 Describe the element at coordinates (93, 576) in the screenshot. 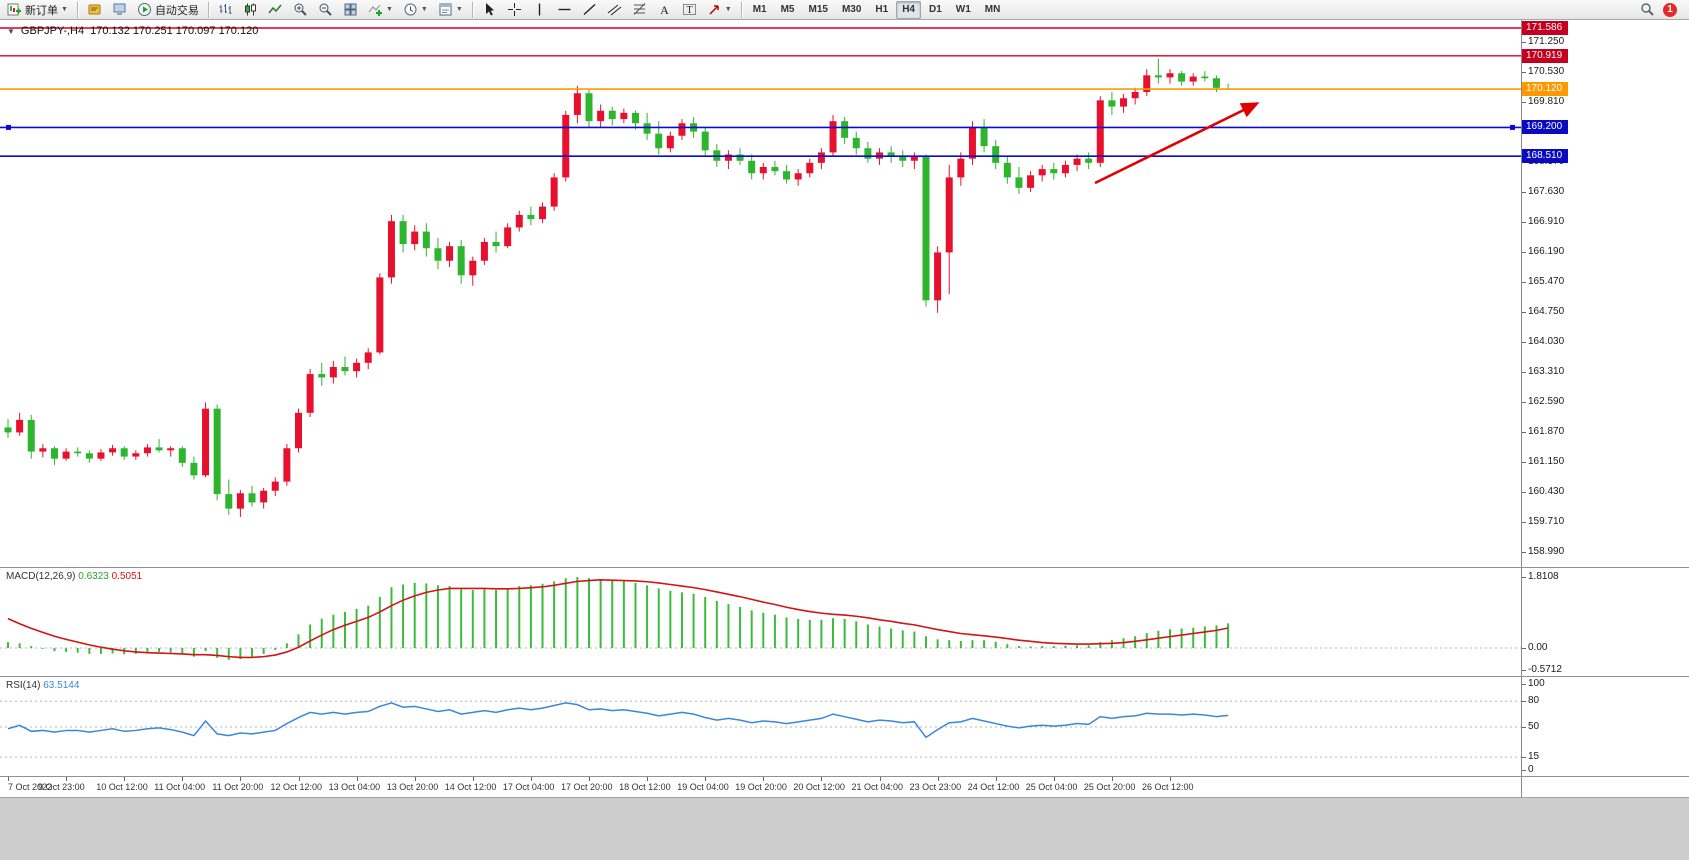

I see `macd-main-value: 0.6323` at that location.